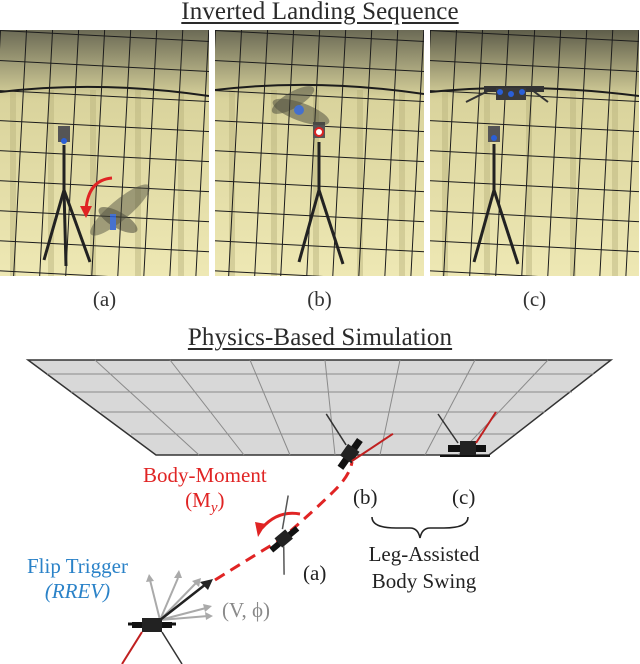  I want to click on flip-trigger-label: Flip Trigger (RREV), so click(77, 578).